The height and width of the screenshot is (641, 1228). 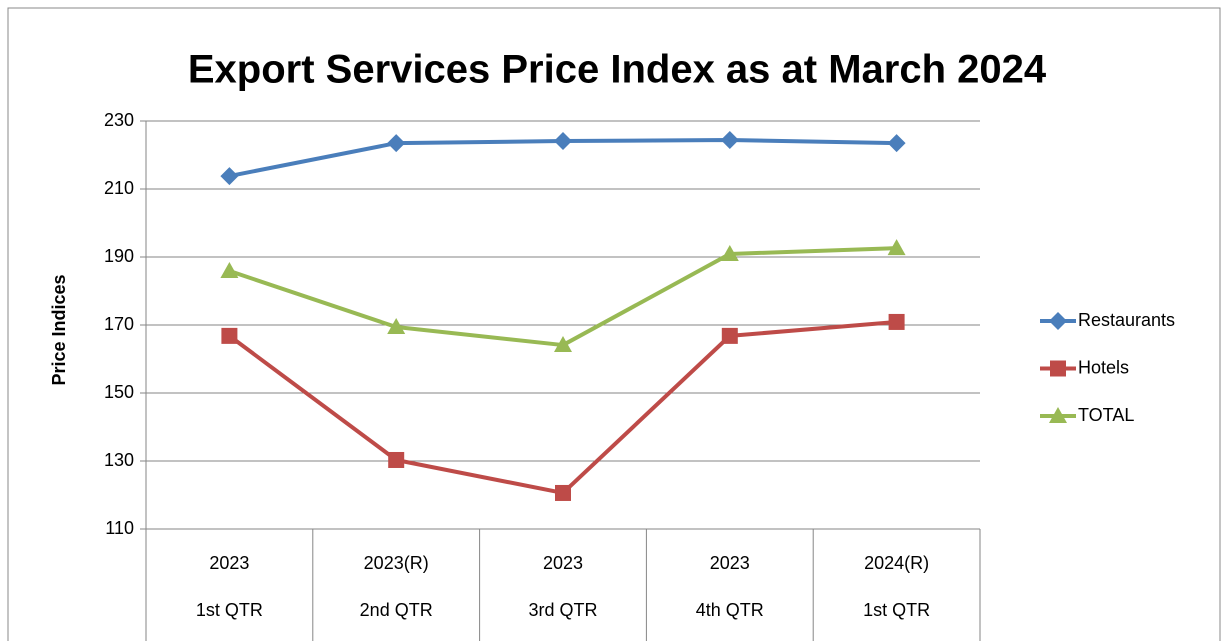 I want to click on y-tick-label: 150, so click(x=119, y=392).